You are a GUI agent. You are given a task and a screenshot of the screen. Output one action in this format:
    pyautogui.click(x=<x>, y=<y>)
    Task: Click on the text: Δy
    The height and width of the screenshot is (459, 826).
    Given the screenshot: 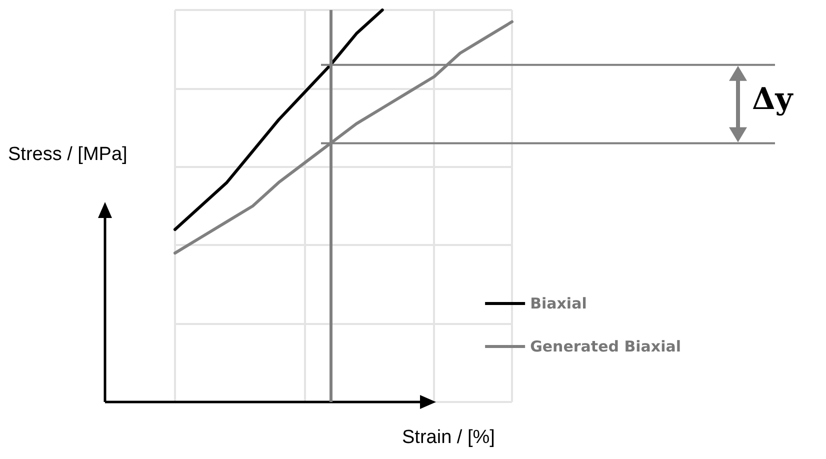 What is the action you would take?
    pyautogui.click(x=772, y=100)
    